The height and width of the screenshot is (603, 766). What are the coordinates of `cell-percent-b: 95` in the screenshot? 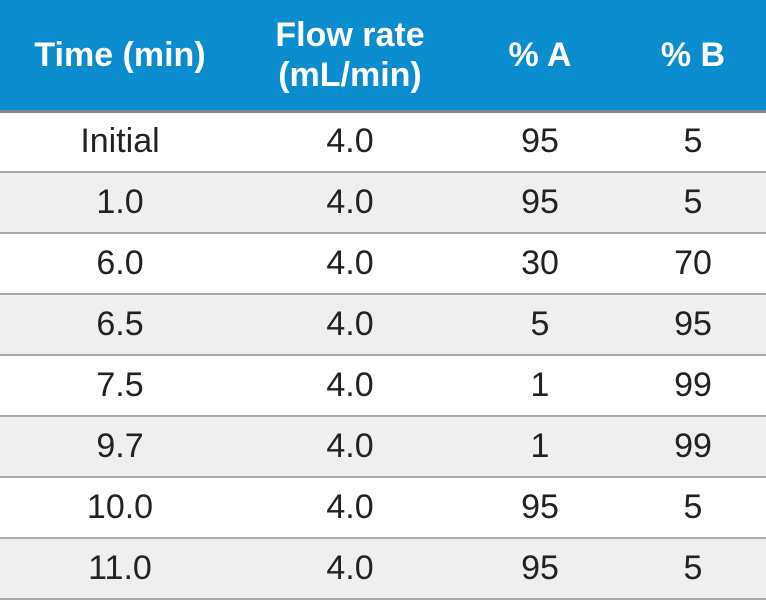 It's located at (693, 325).